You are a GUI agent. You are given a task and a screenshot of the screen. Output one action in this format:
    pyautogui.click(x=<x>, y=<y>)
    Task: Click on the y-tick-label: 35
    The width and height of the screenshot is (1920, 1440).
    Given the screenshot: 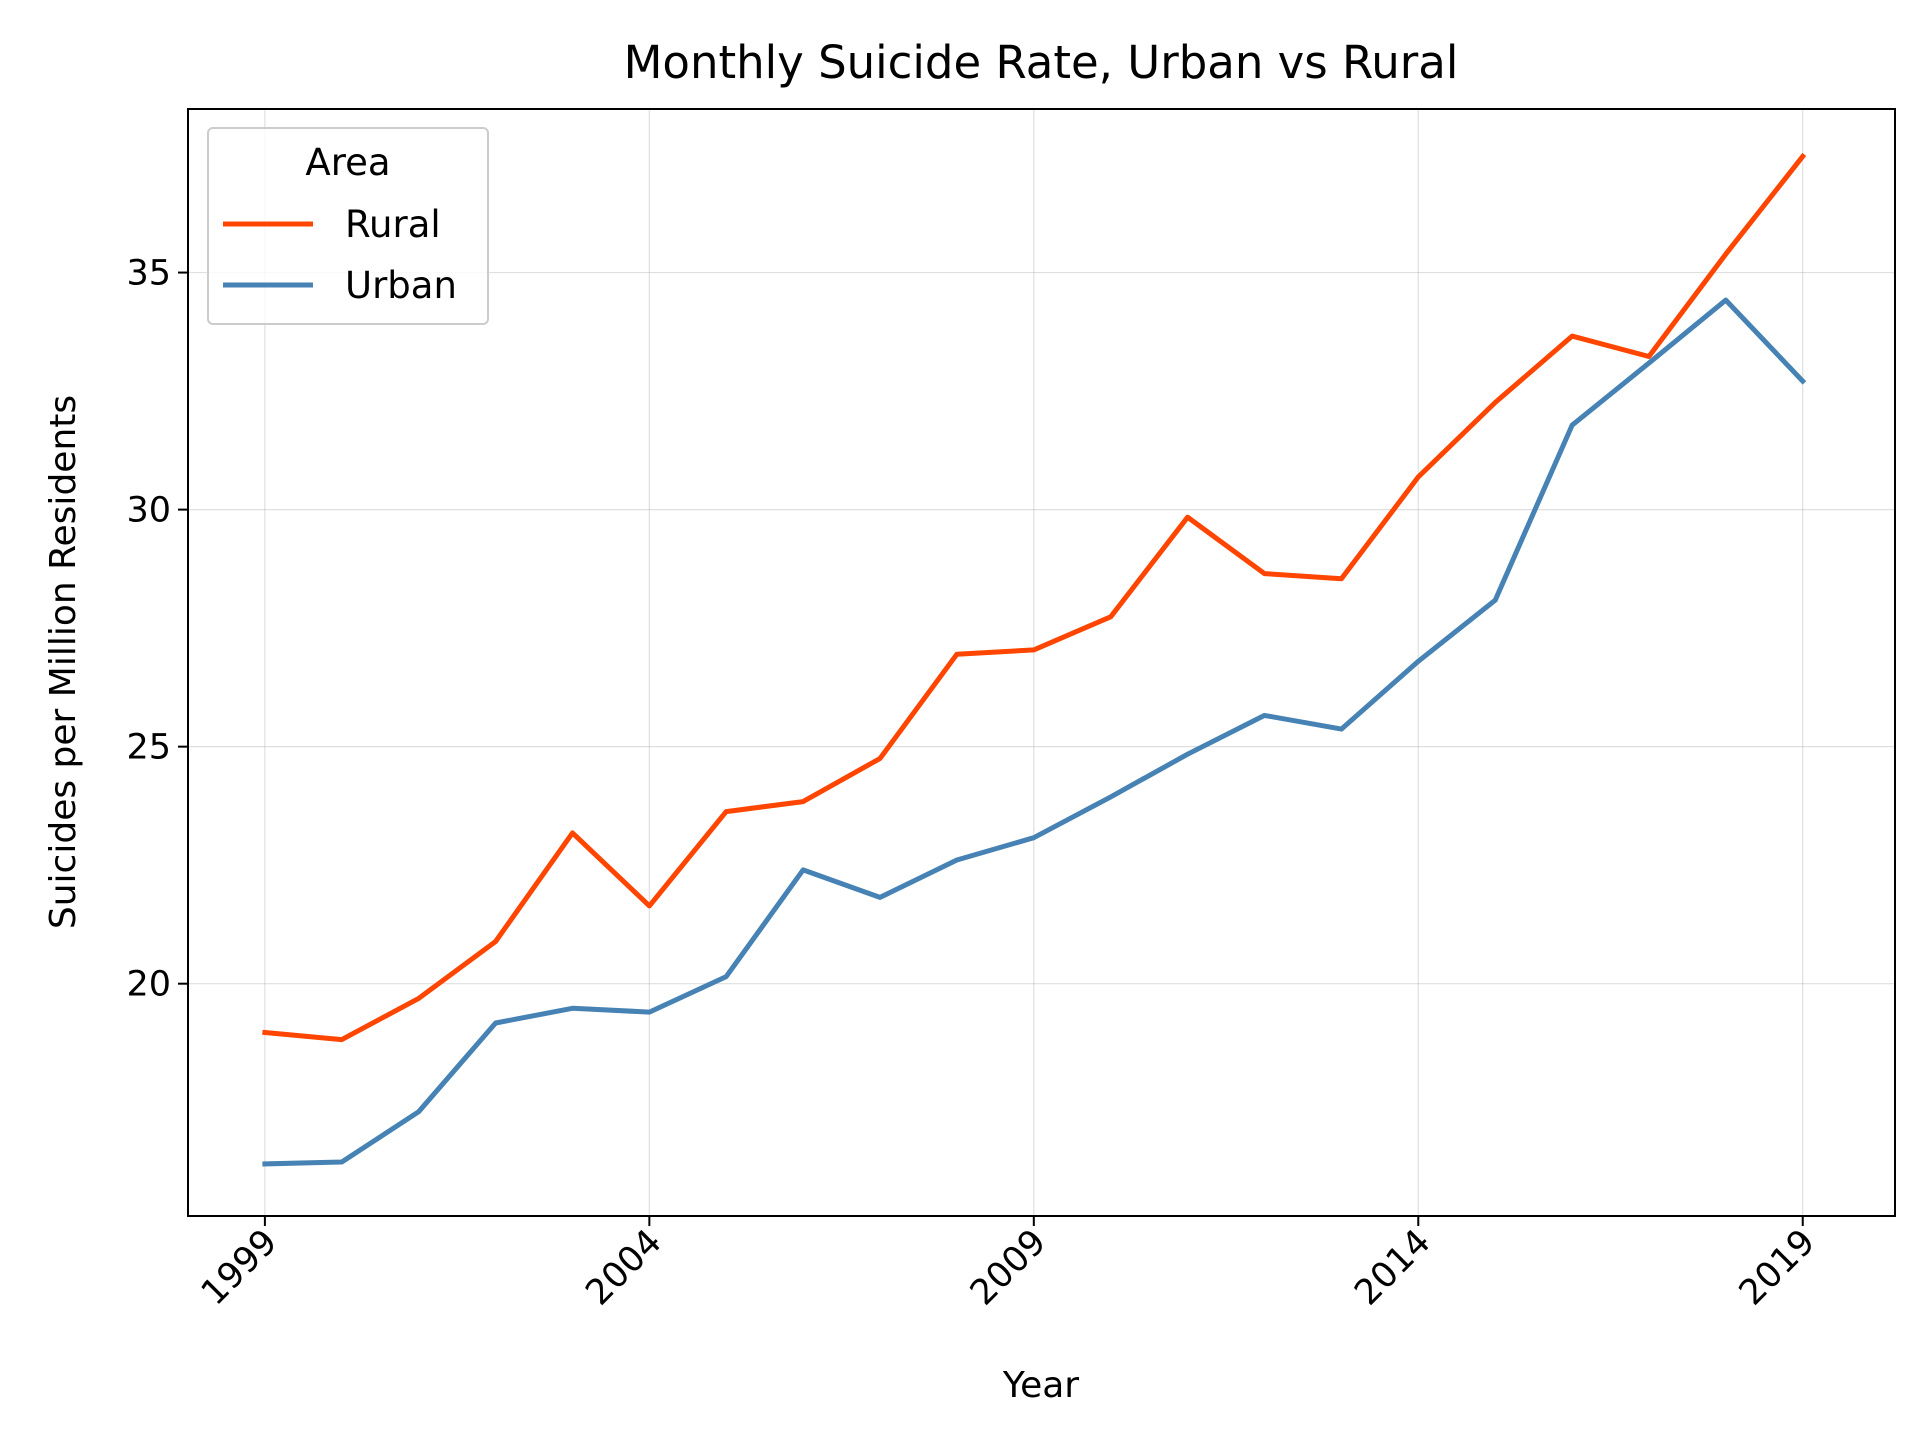 What is the action you would take?
    pyautogui.click(x=148, y=274)
    